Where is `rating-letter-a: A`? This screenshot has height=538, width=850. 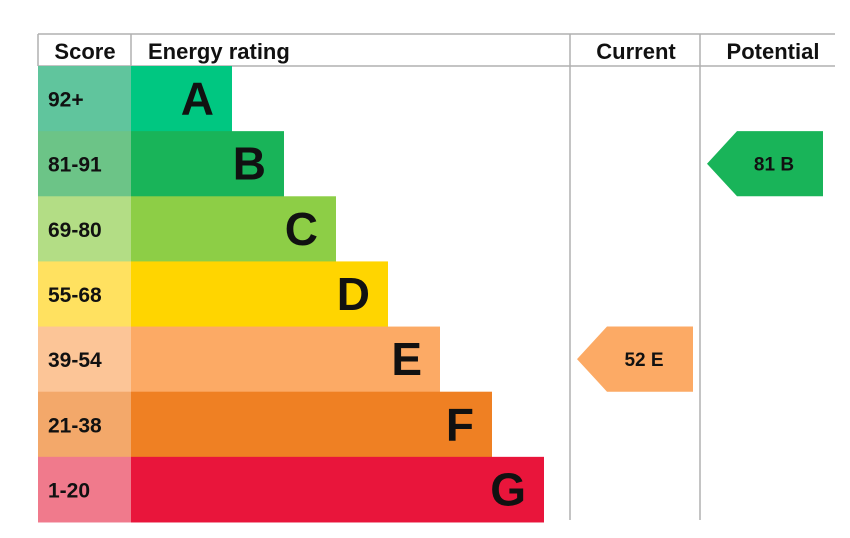
rating-letter-a: A is located at coordinates (197, 99).